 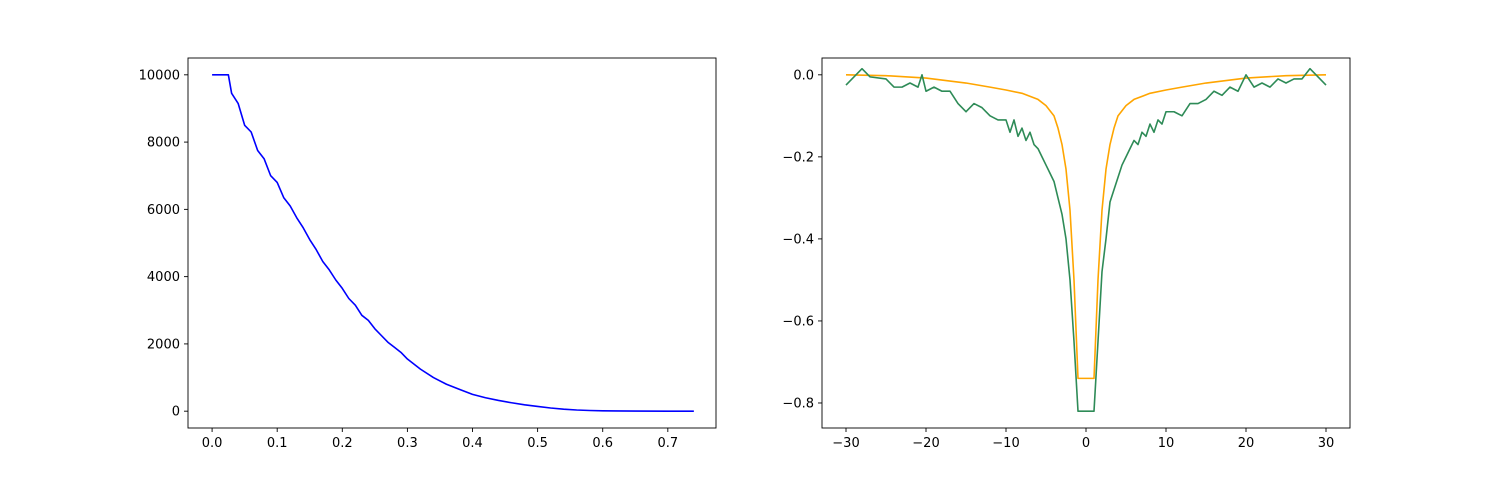 I want to click on y-tick-label: 0, so click(x=176, y=412).